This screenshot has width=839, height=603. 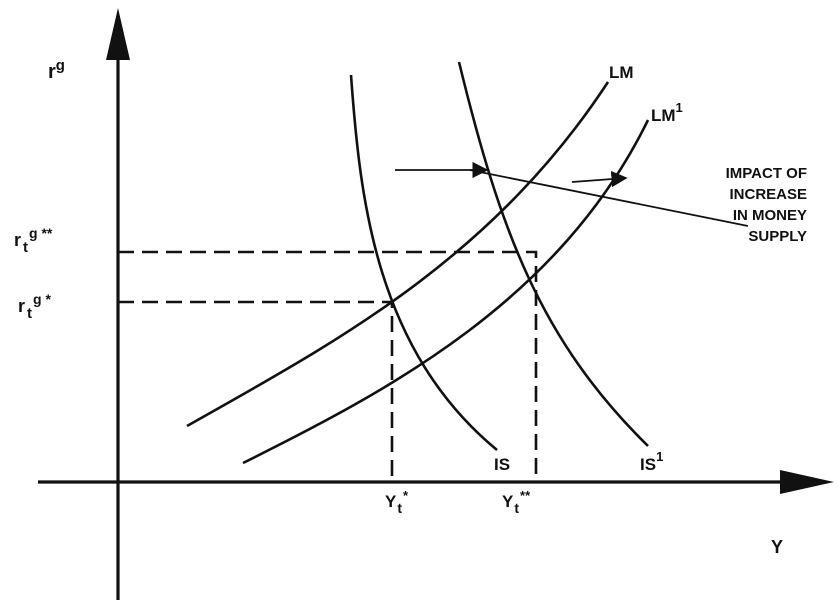 I want to click on x-axis-arrowhead, so click(x=807, y=482).